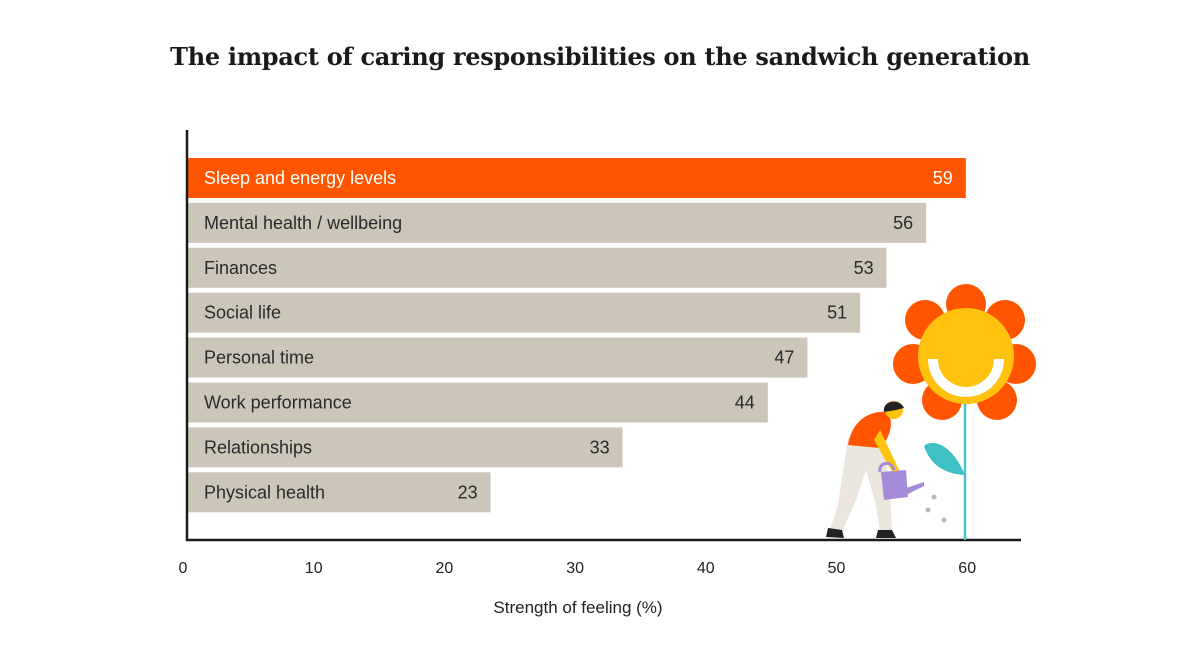 The width and height of the screenshot is (1200, 650). I want to click on bar-personal-time, so click(498, 357).